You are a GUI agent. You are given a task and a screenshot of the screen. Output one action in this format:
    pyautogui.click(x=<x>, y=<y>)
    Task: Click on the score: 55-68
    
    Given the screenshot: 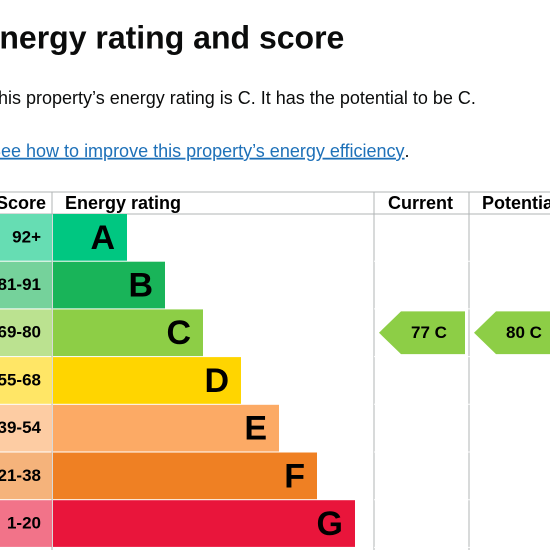 What is the action you would take?
    pyautogui.click(x=20, y=379)
    